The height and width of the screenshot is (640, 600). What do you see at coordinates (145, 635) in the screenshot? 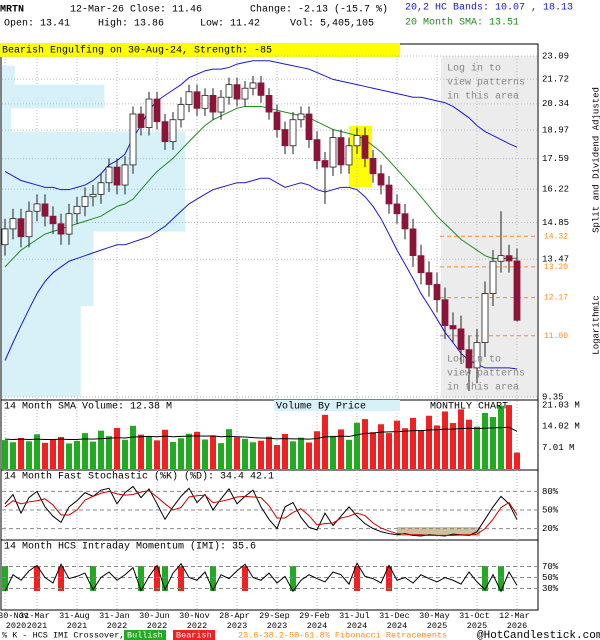
I see `bullish-bg` at bounding box center [145, 635].